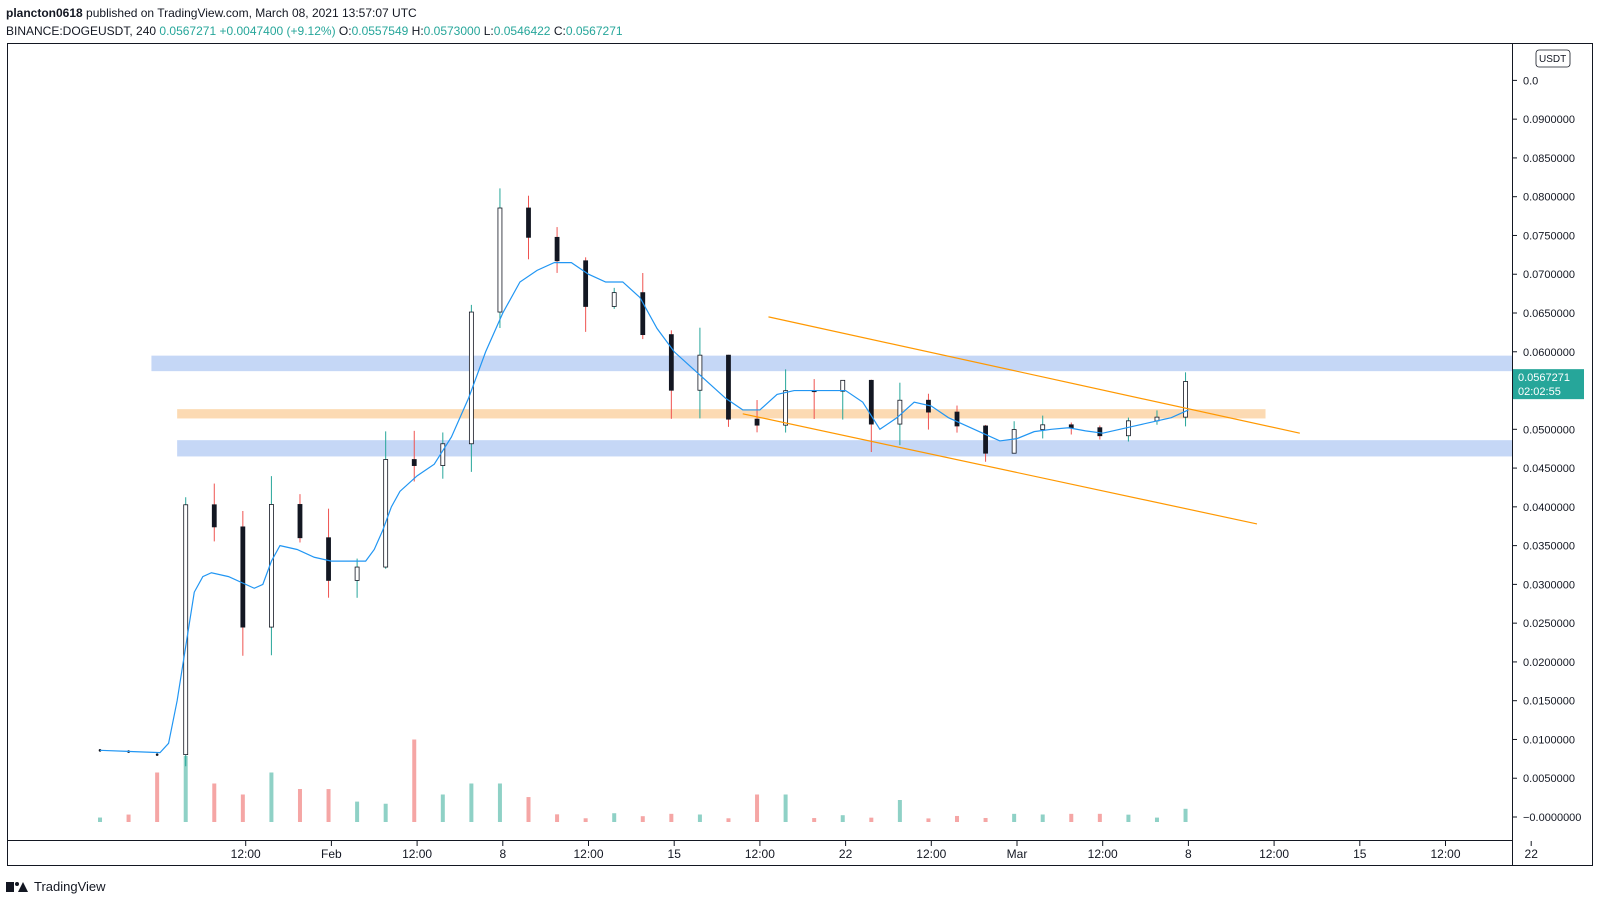  I want to click on y-tick-label: 0.0350000, so click(1549, 547).